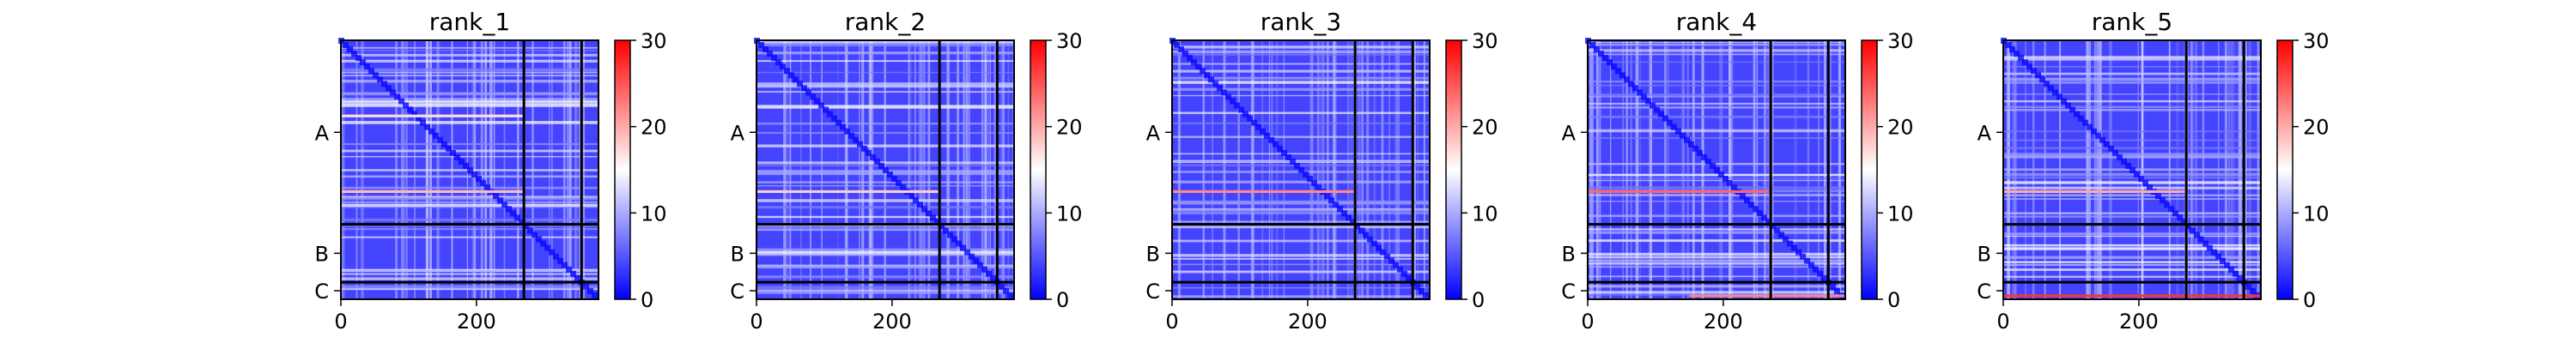  I want to click on y-tick-label: C, so click(1568, 292).